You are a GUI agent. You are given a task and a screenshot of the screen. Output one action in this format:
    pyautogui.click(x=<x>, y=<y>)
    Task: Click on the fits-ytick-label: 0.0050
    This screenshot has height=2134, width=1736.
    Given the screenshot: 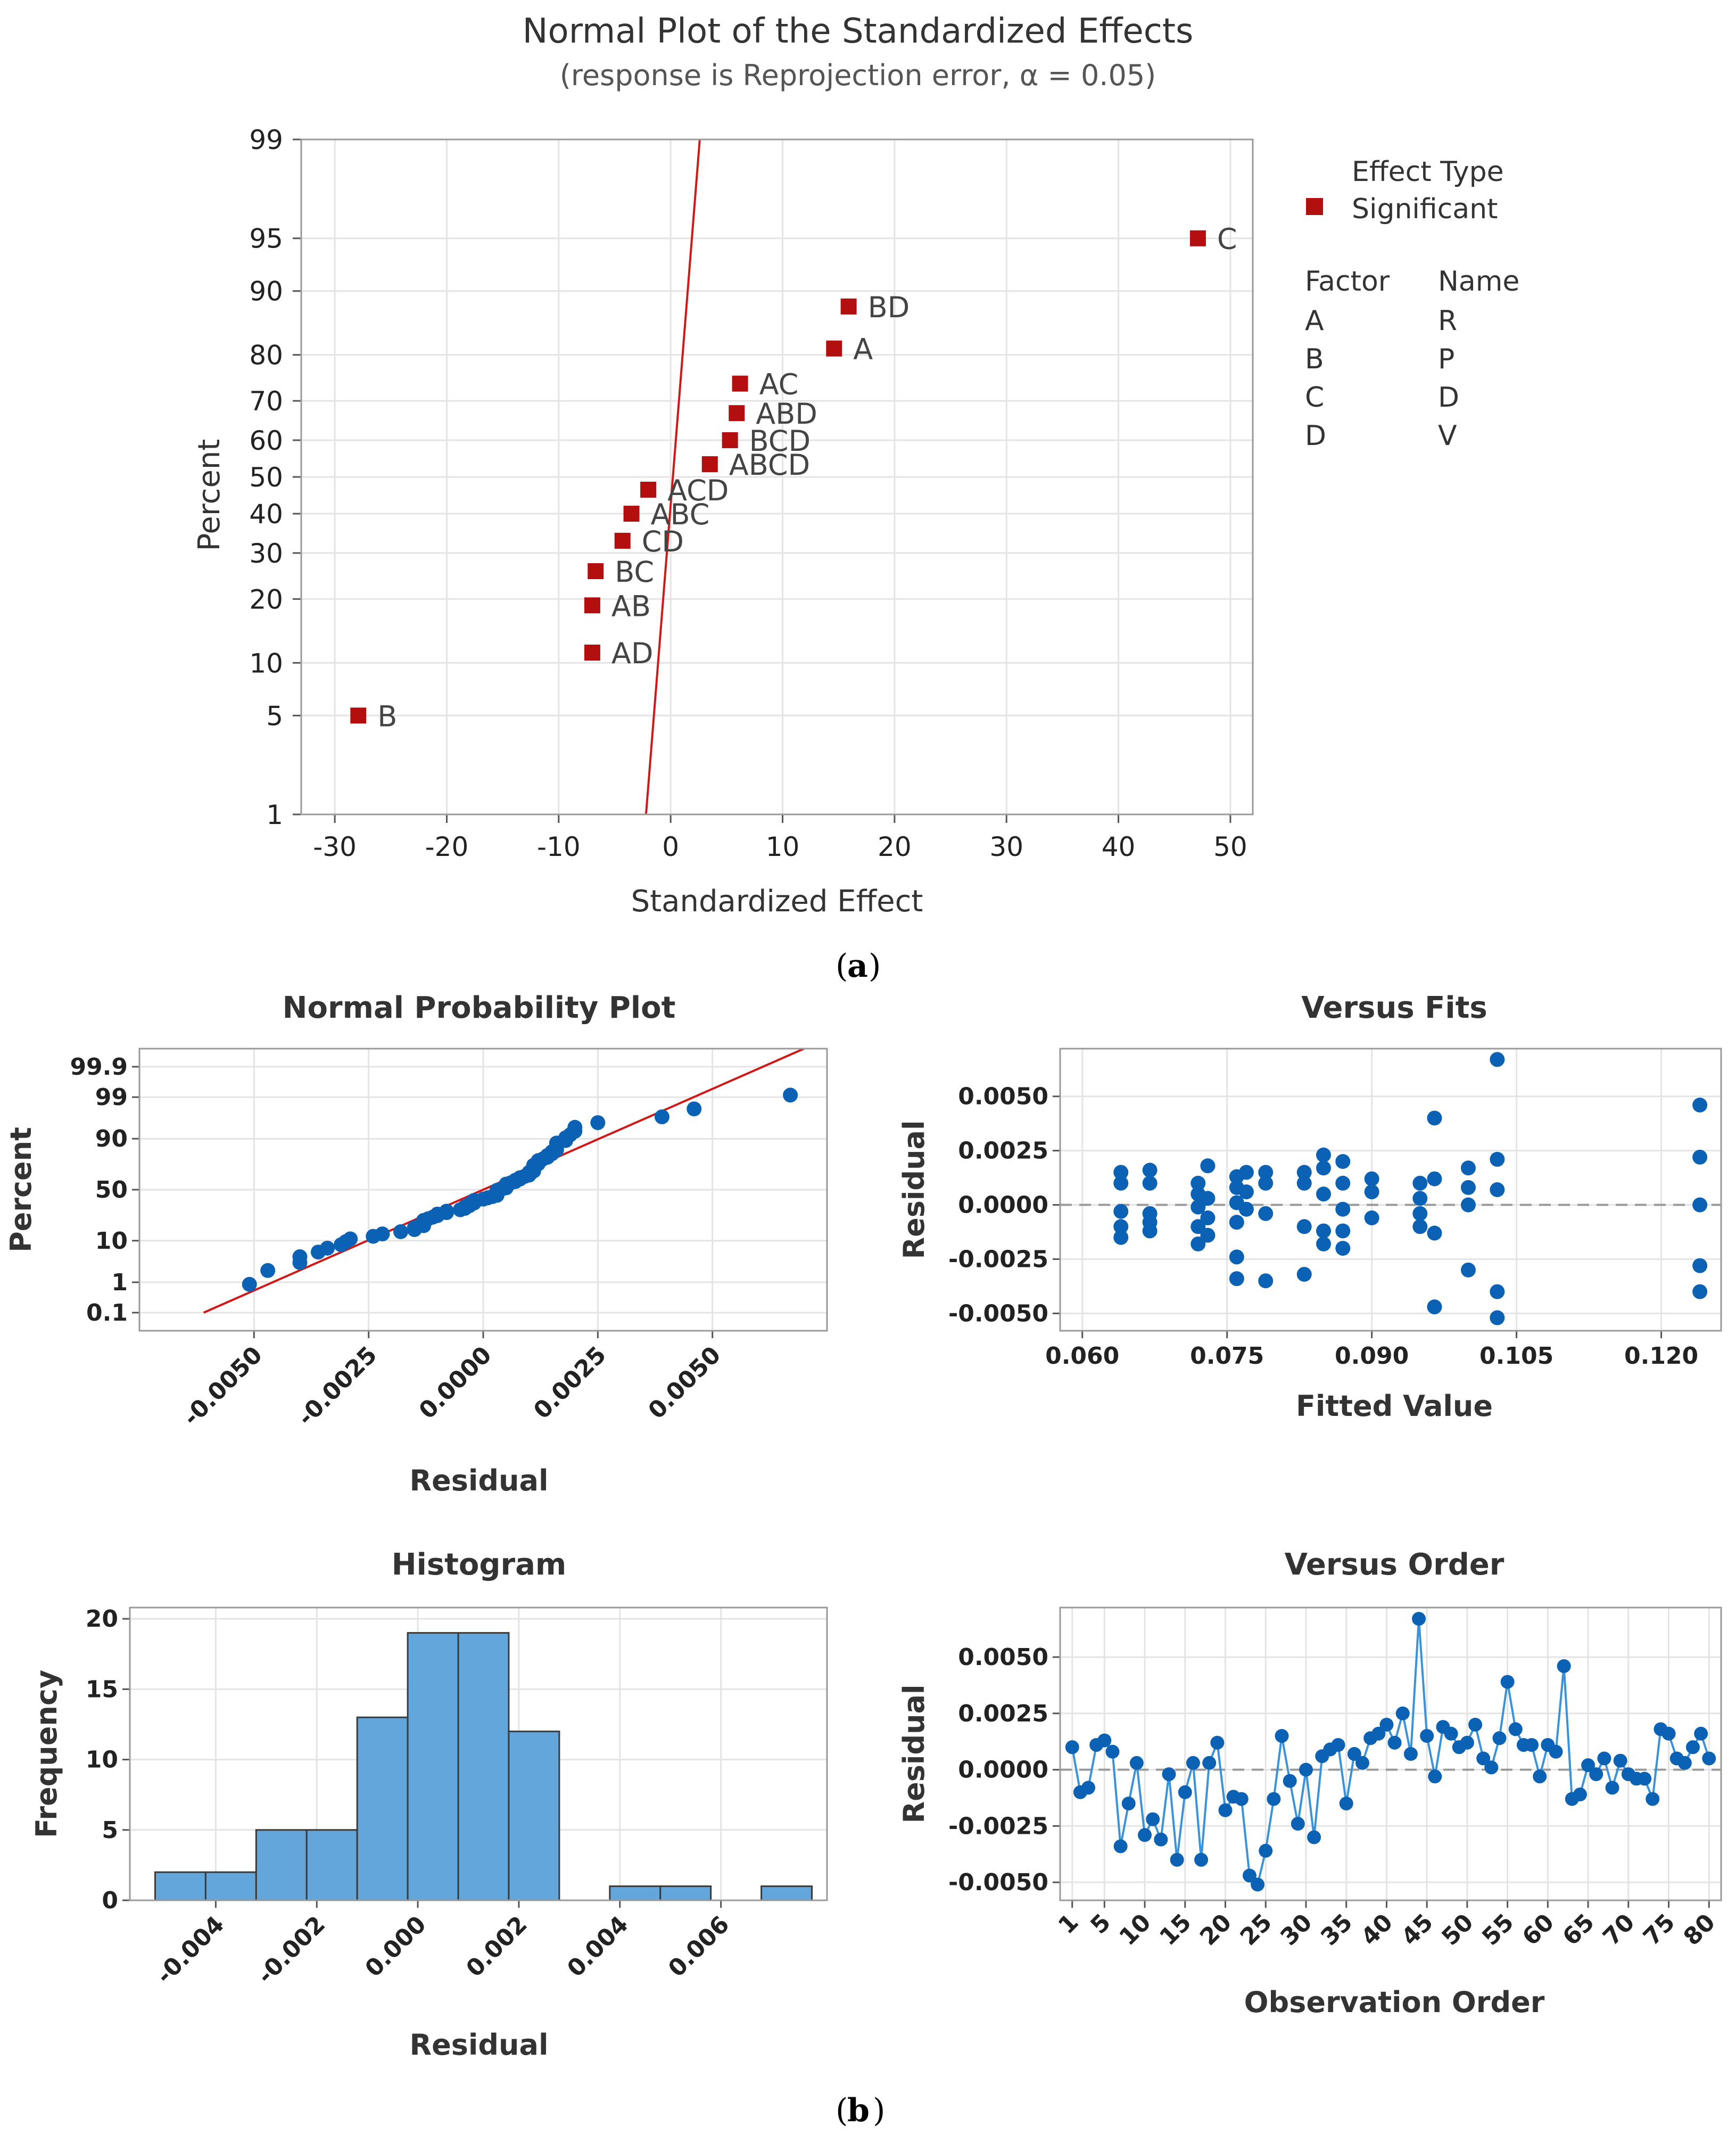 What is the action you would take?
    pyautogui.click(x=1003, y=1096)
    